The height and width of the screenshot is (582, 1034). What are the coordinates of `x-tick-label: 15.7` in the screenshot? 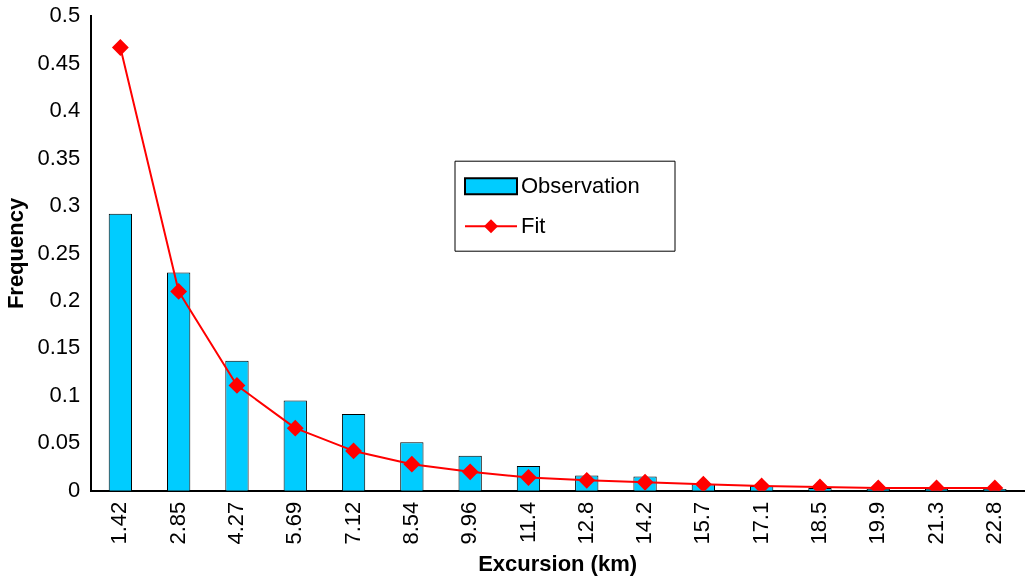 It's located at (702, 523).